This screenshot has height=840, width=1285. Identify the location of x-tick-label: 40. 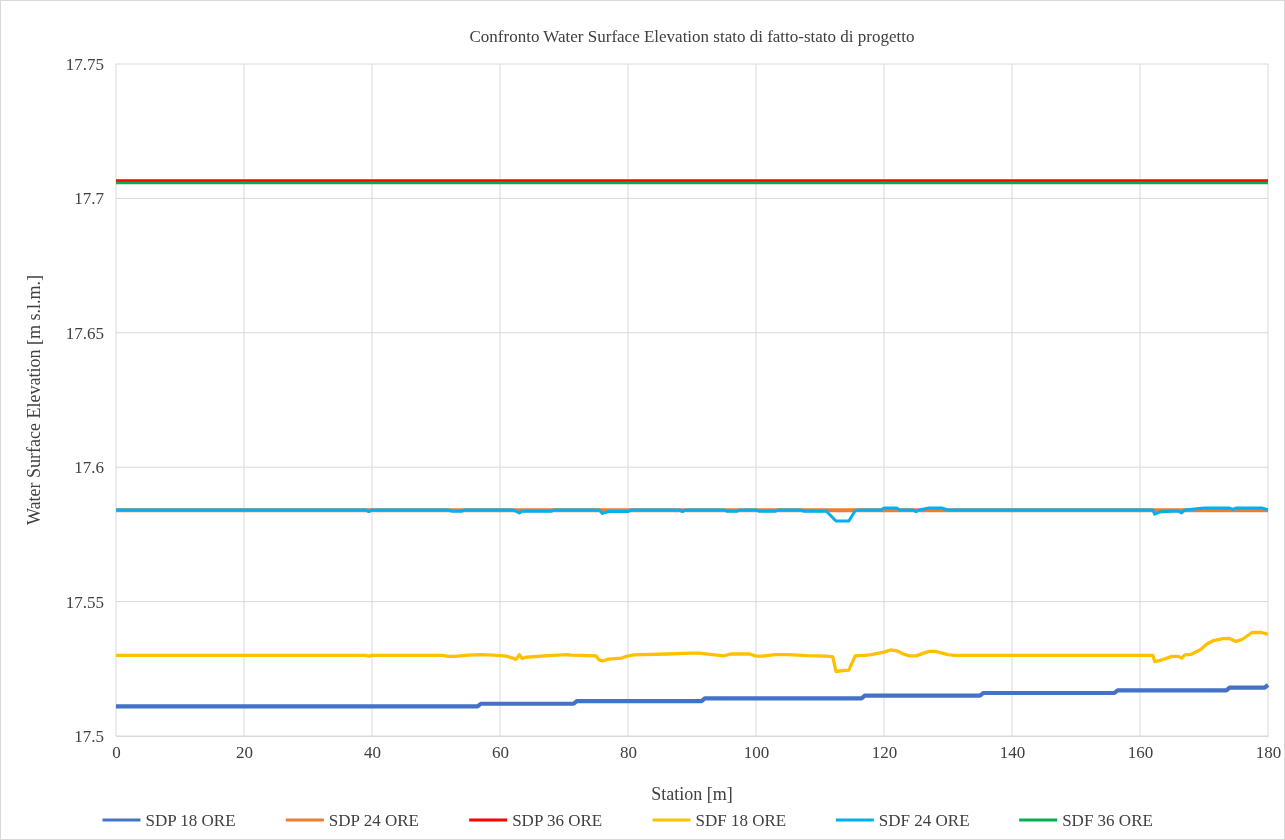
(372, 753).